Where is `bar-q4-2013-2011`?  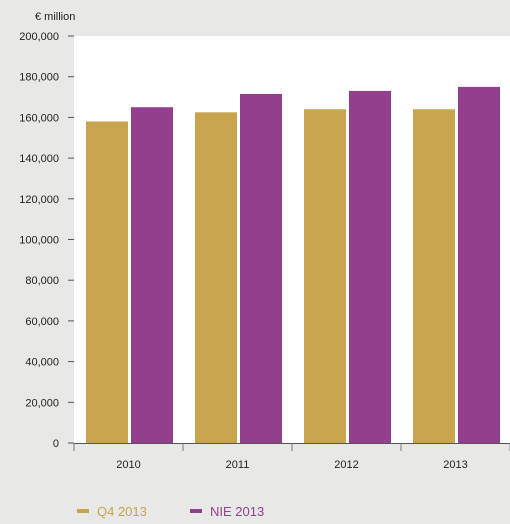
bar-q4-2013-2011 is located at coordinates (216, 277).